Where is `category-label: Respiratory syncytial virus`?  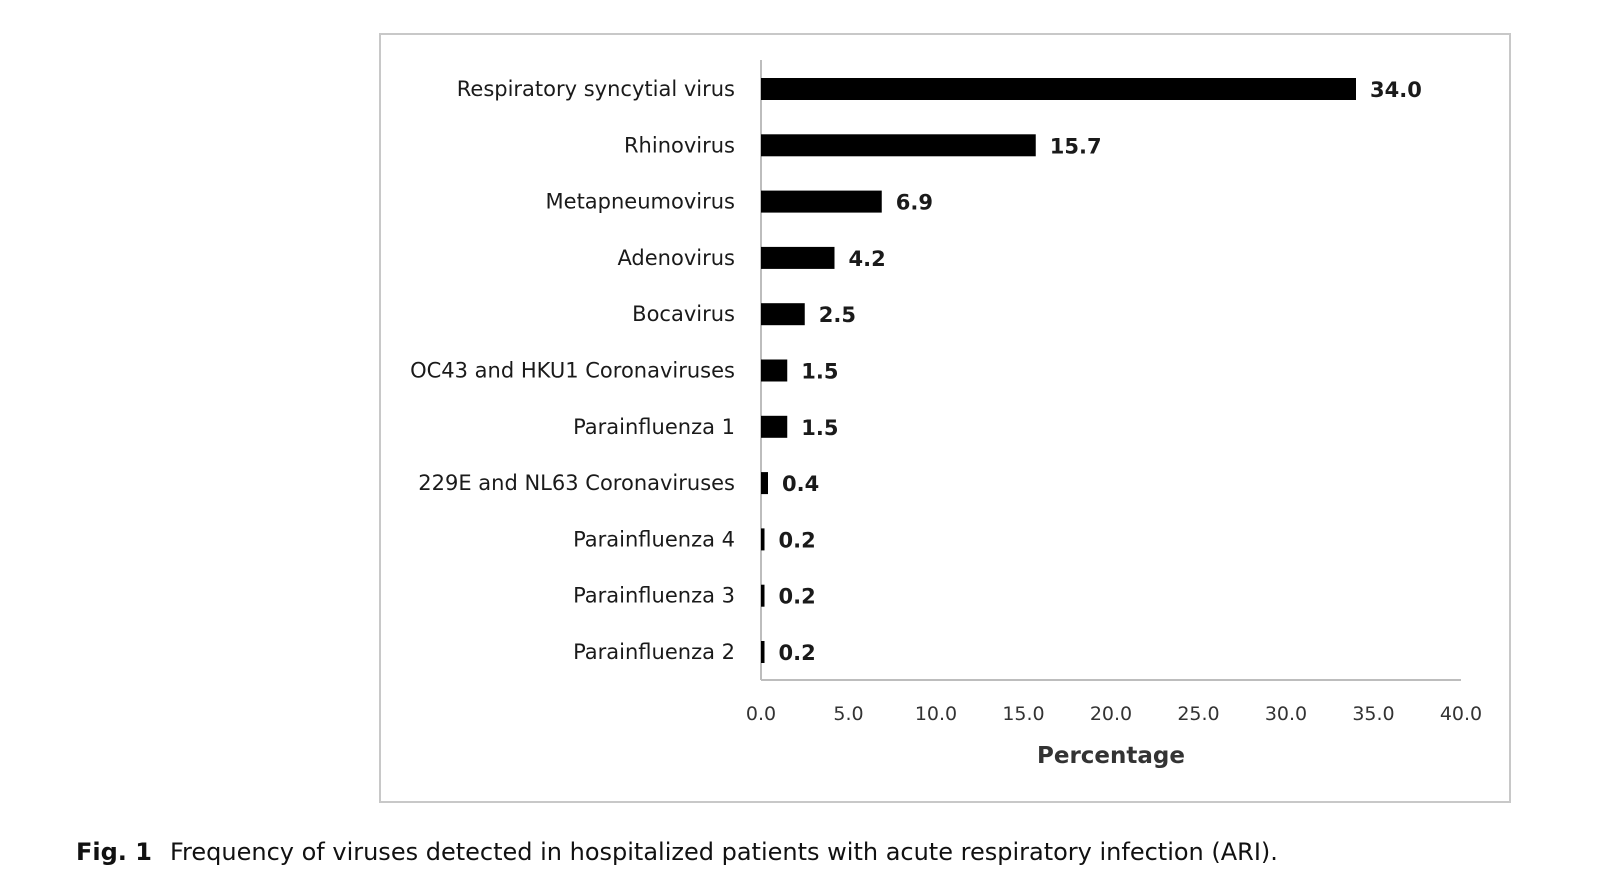 category-label: Respiratory syncytial virus is located at coordinates (596, 89).